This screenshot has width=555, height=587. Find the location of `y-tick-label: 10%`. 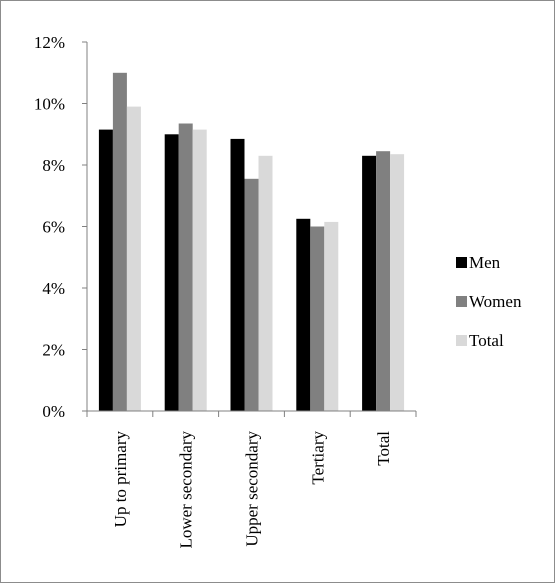

y-tick-label: 10% is located at coordinates (49, 104).